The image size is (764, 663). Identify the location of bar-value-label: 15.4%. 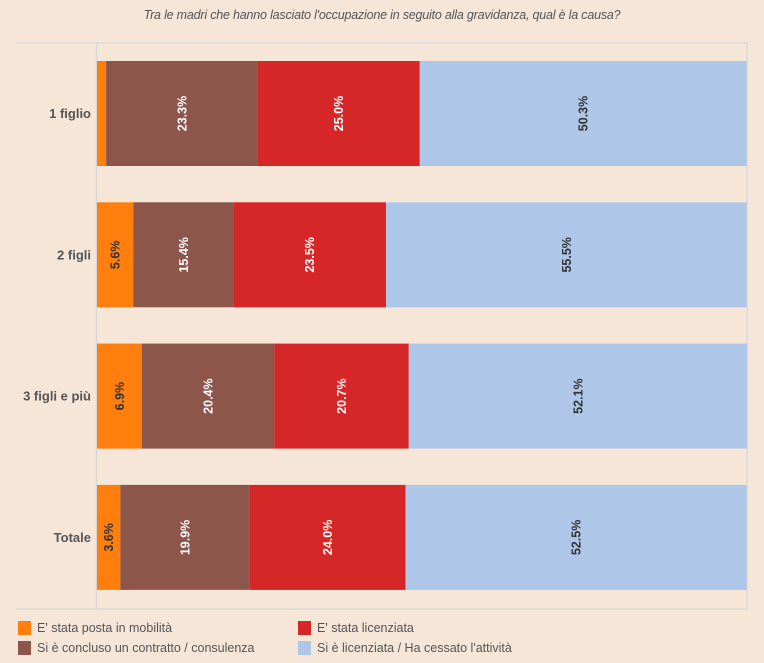
(184, 254).